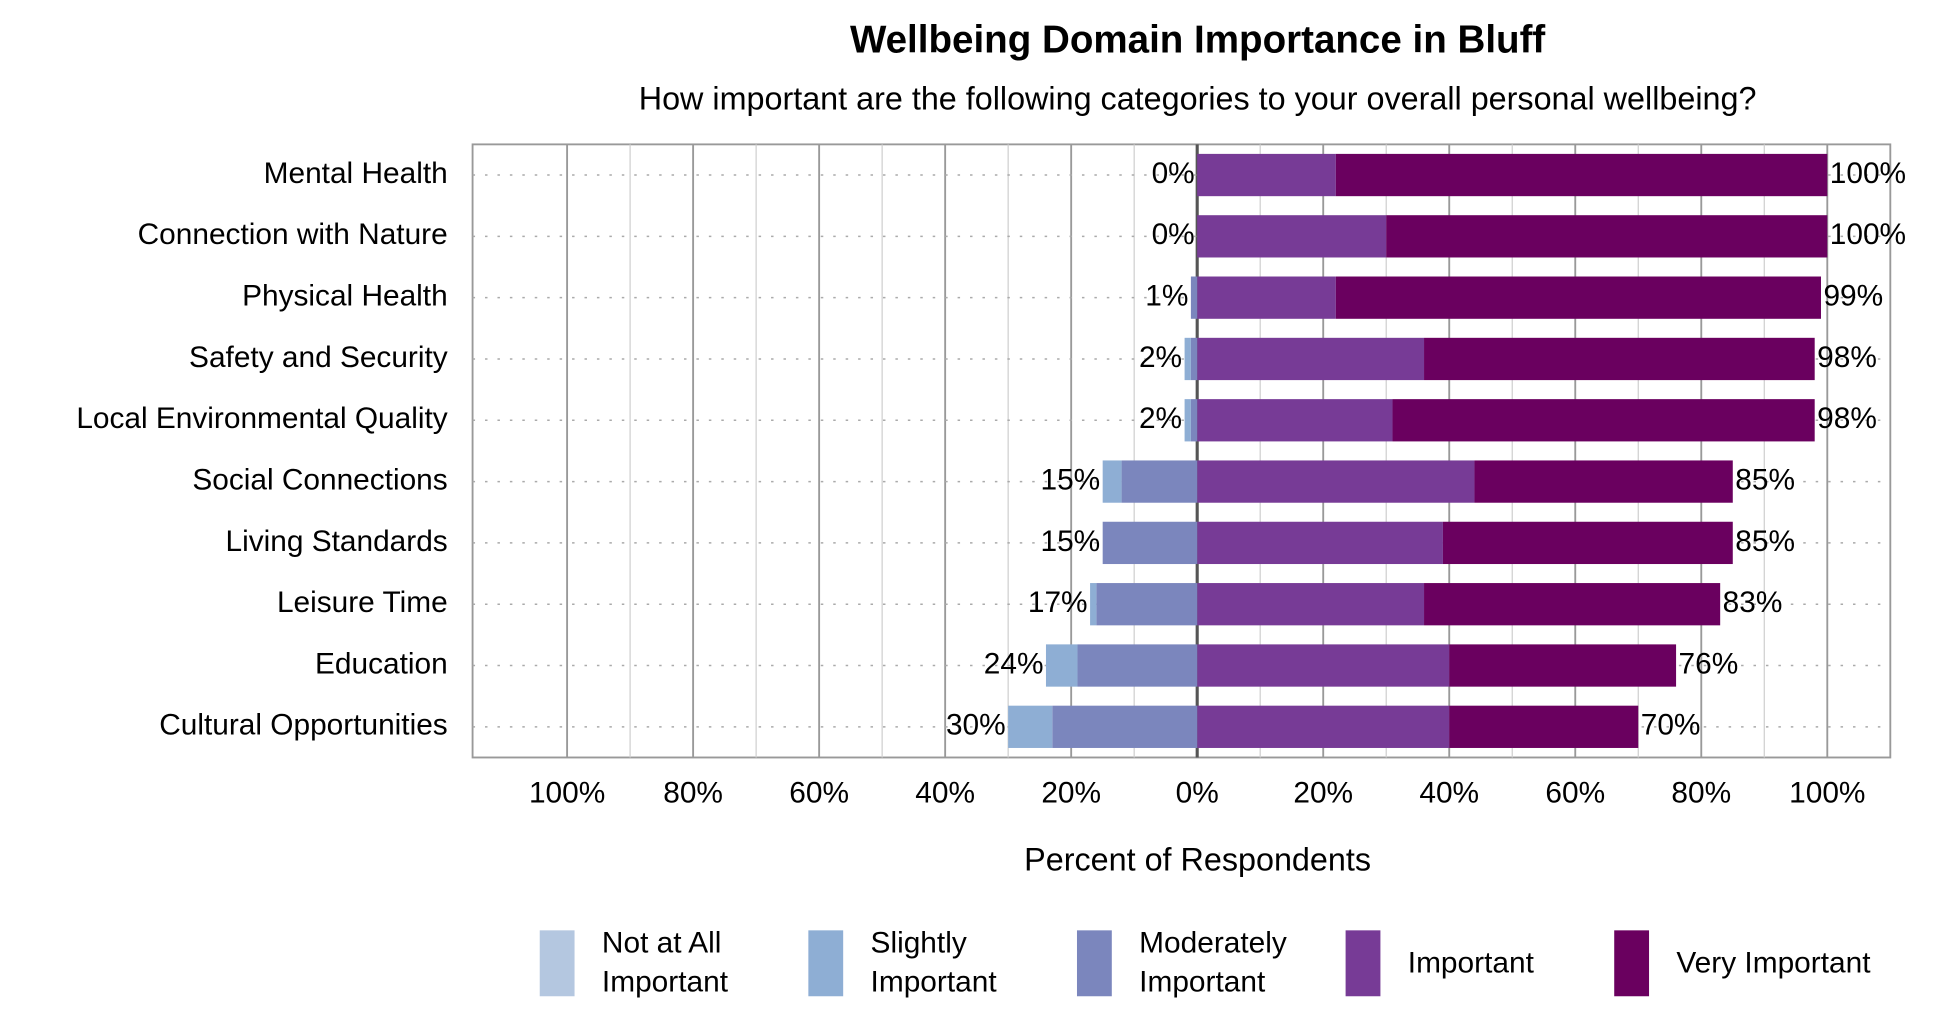  What do you see at coordinates (1853, 296) in the screenshot?
I see `total-label: 99%` at bounding box center [1853, 296].